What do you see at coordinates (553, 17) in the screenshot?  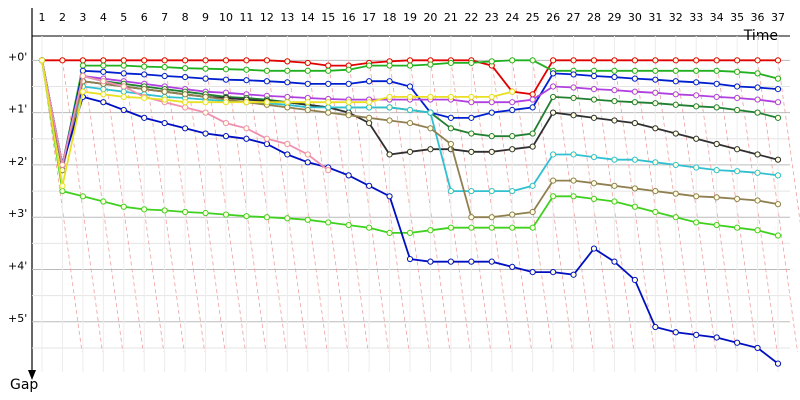 I see `x-tick-label: 26` at bounding box center [553, 17].